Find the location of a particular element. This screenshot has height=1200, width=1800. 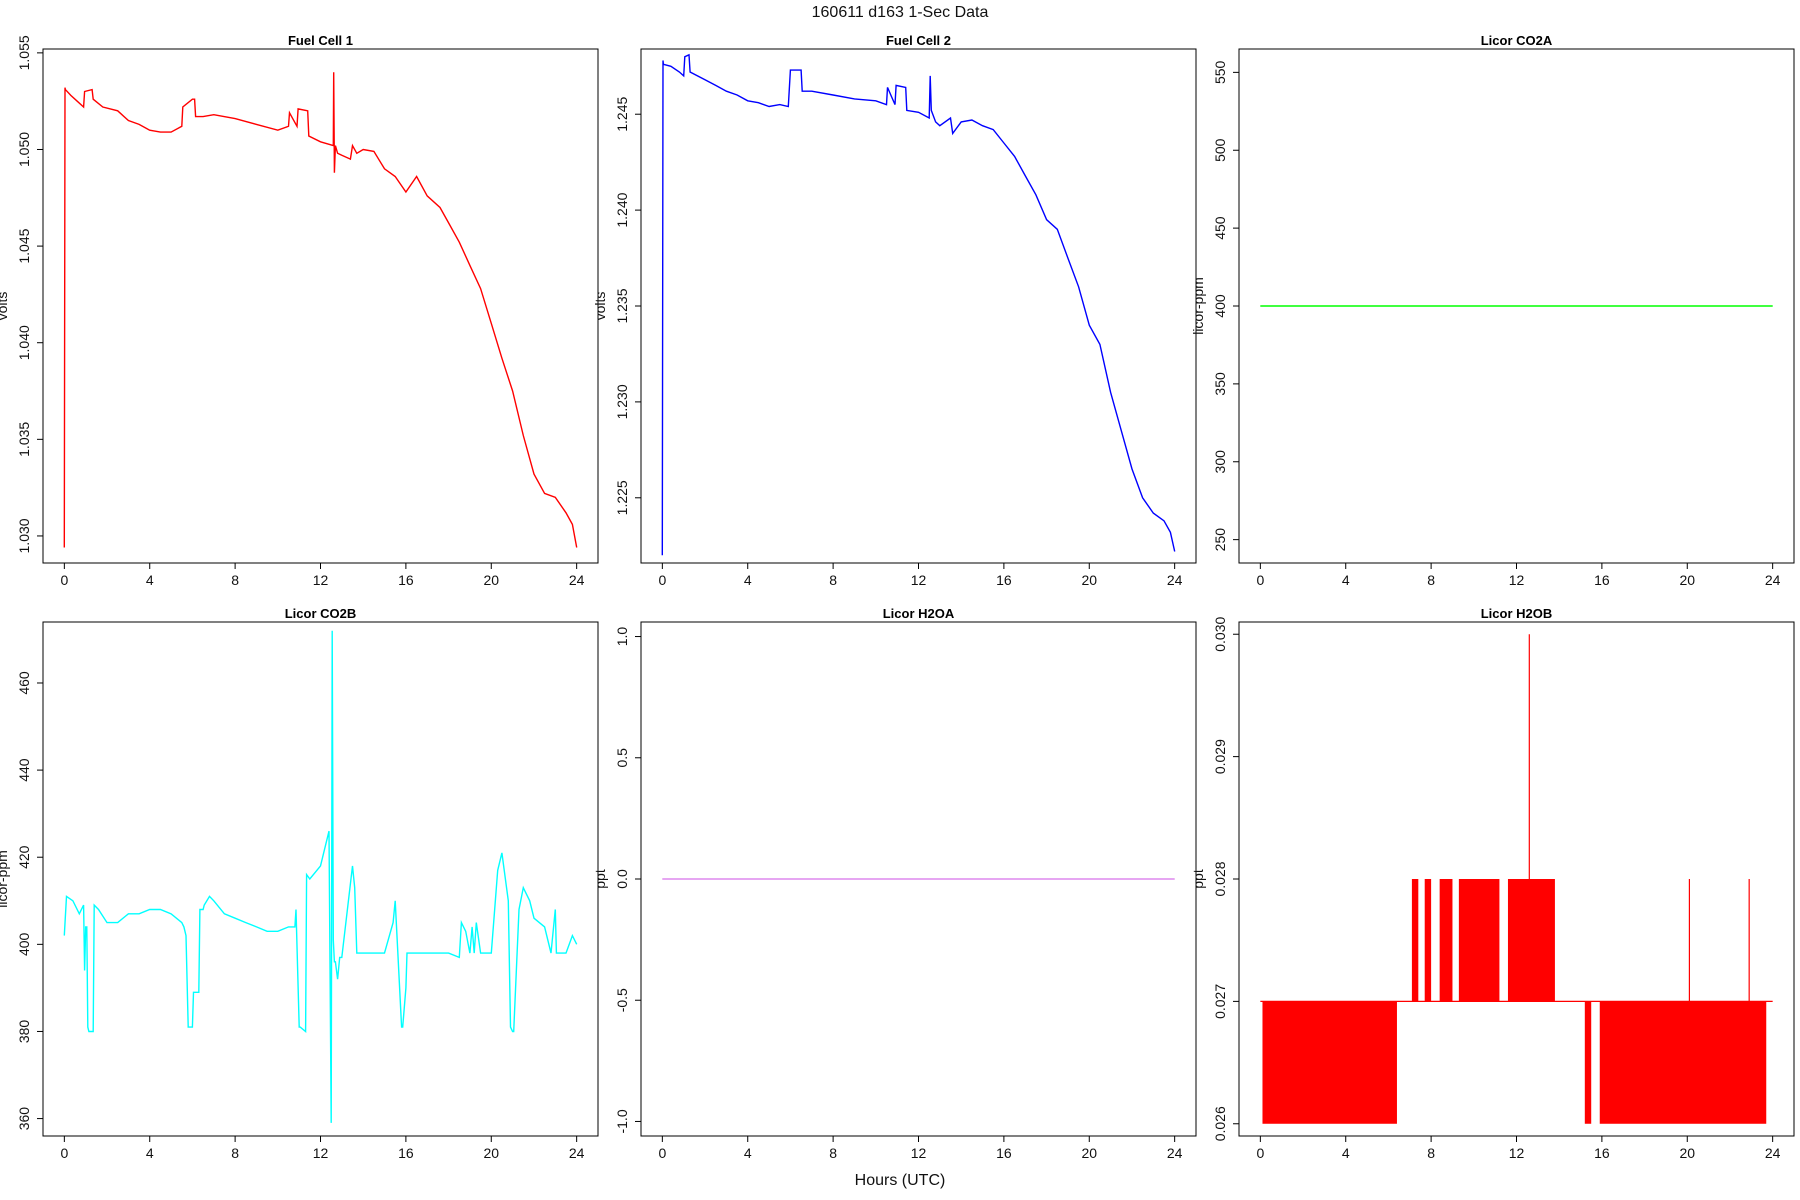

fuel-cell-1-series-line is located at coordinates (320, 310).